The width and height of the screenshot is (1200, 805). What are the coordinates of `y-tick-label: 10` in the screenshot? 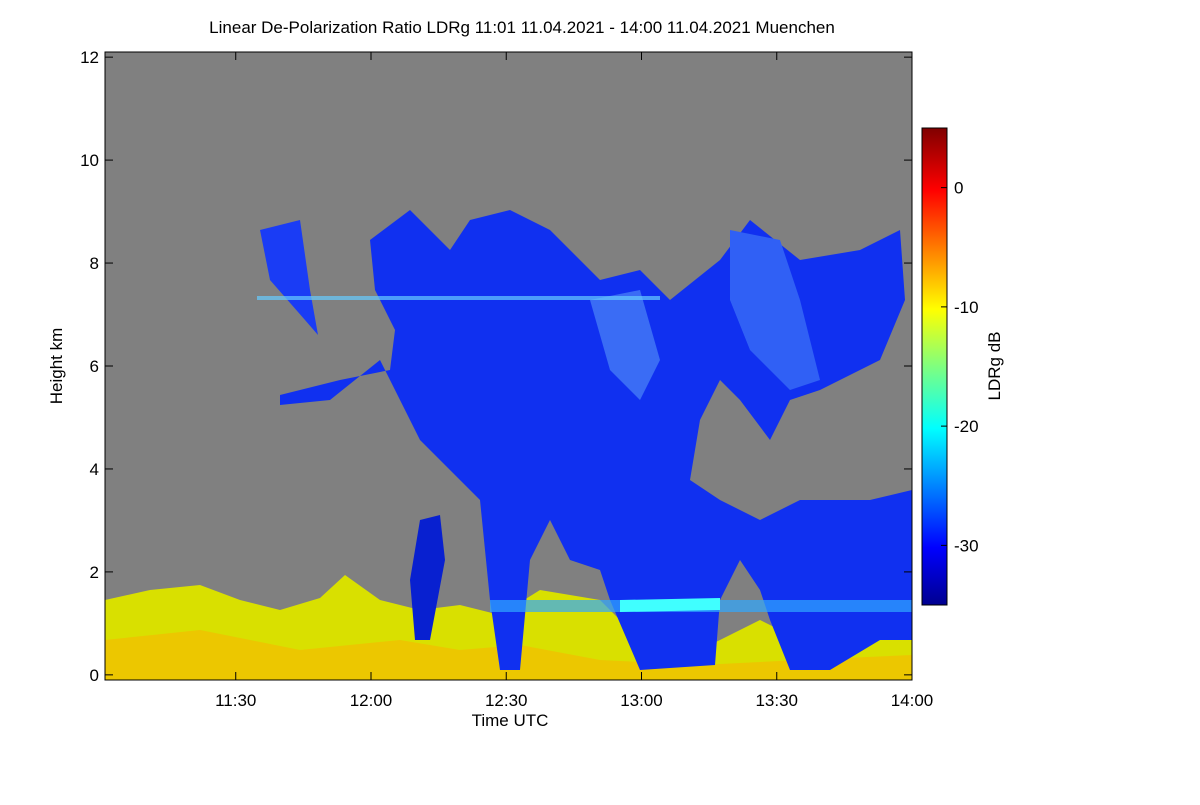 It's located at (89, 160).